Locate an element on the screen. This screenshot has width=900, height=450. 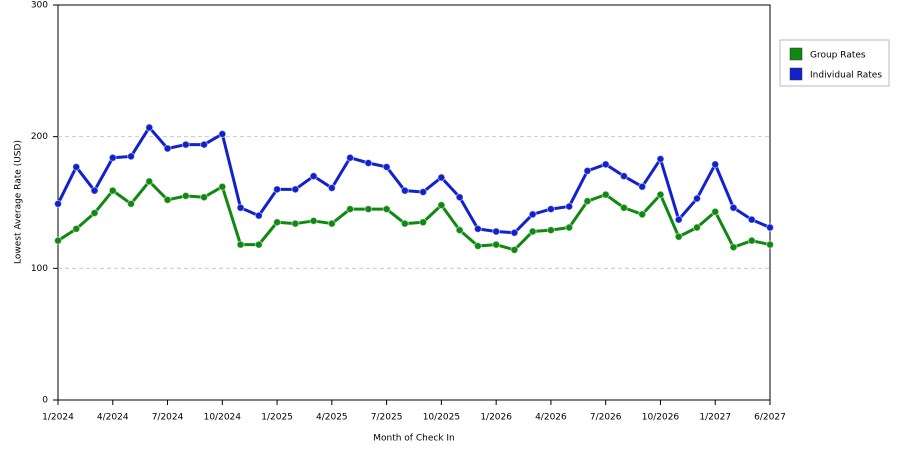
x-tick-label: 10/2024 is located at coordinates (223, 418).